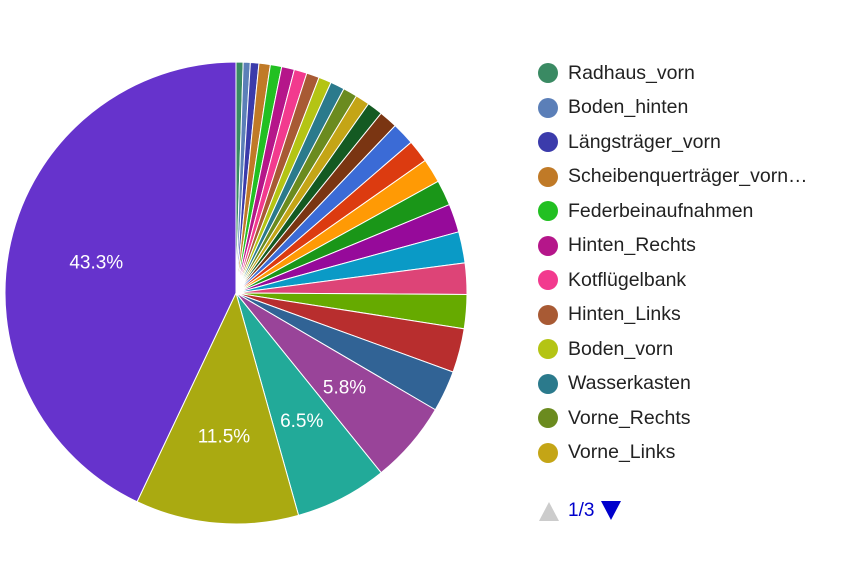 Image resolution: width=863 pixels, height=587 pixels. I want to click on legend-item: Längsträger_vorn, so click(698, 142).